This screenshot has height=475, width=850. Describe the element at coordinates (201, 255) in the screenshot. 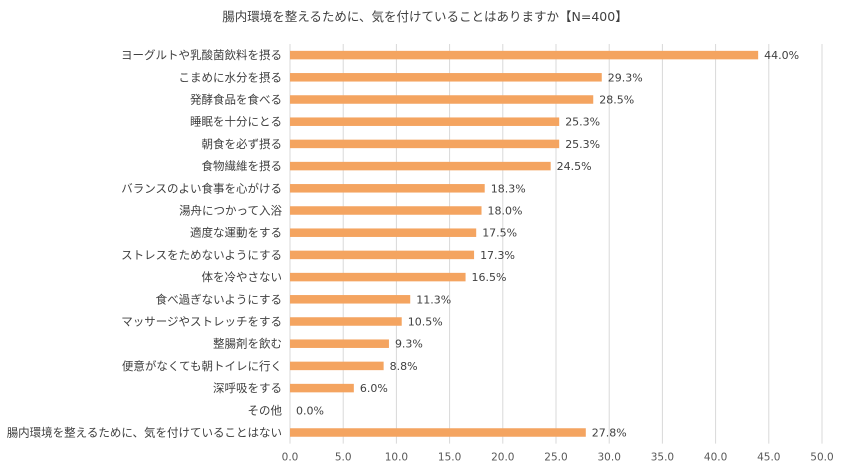

I see `category-label: ストレスをためないようにする` at that location.